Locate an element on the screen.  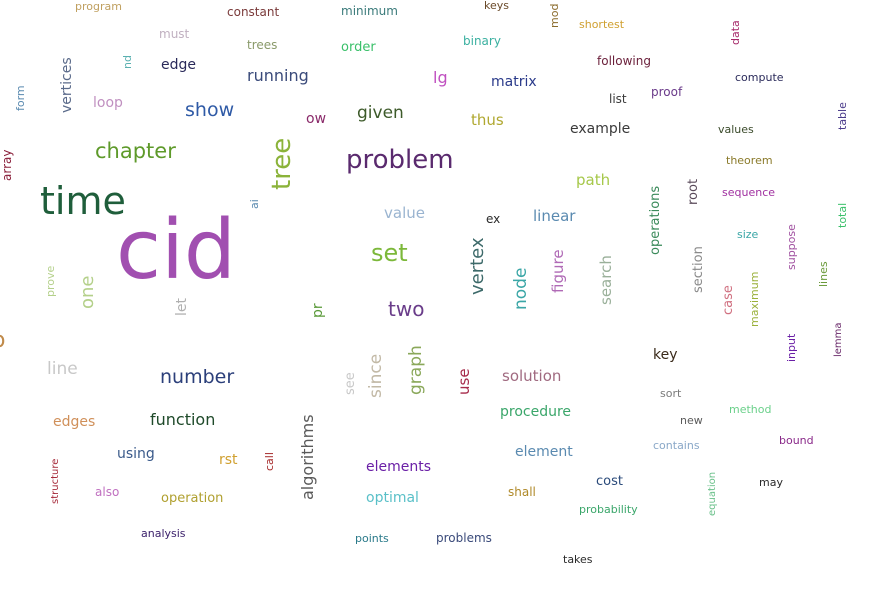
word-node: node is located at coordinates (521, 288).